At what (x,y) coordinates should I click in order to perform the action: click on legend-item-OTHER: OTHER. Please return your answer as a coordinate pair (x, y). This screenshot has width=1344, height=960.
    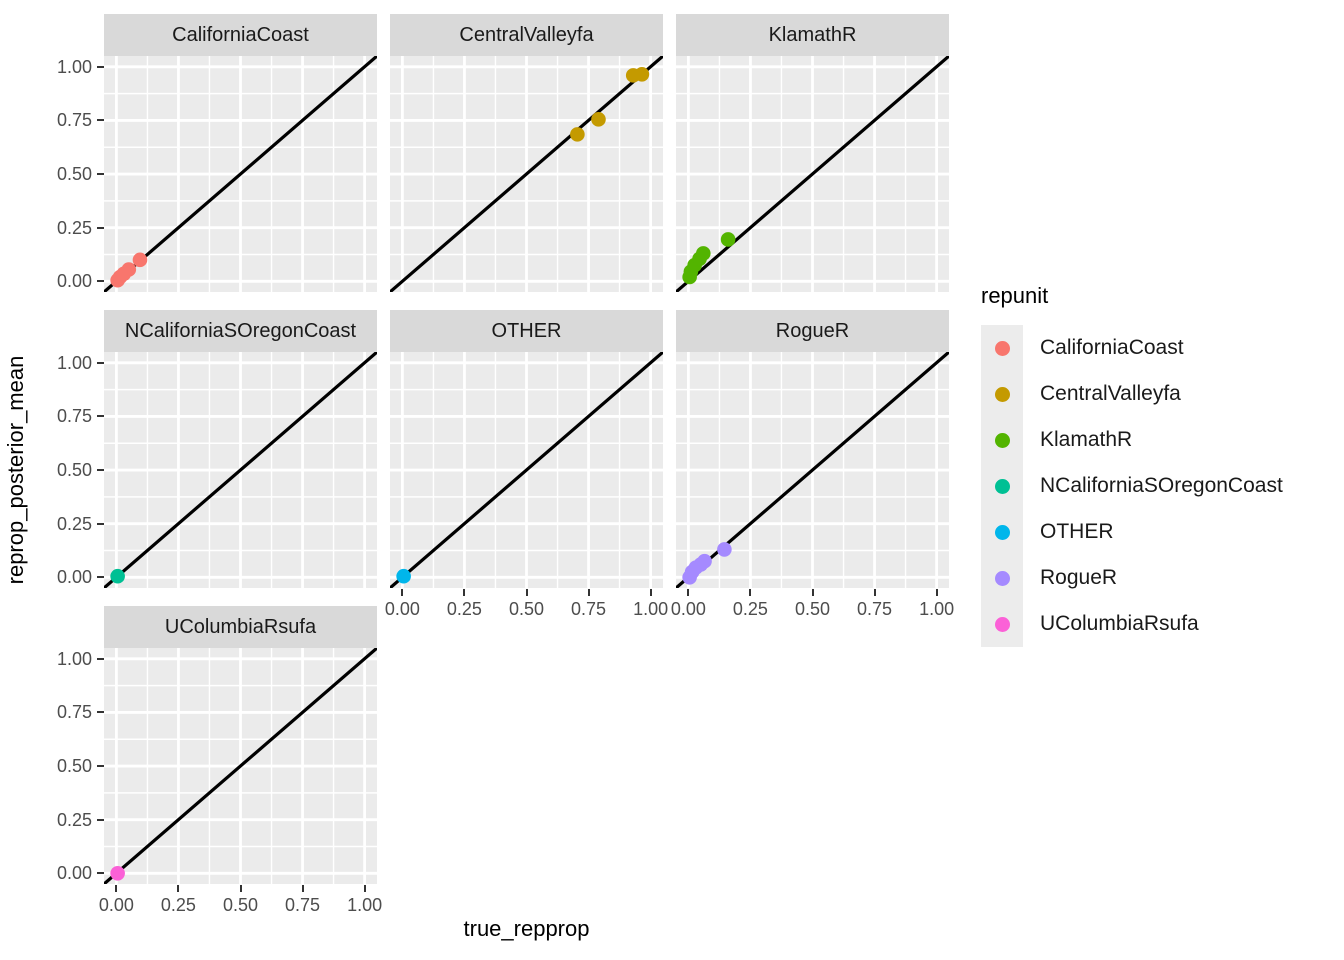
    Looking at the image, I should click on (1132, 532).